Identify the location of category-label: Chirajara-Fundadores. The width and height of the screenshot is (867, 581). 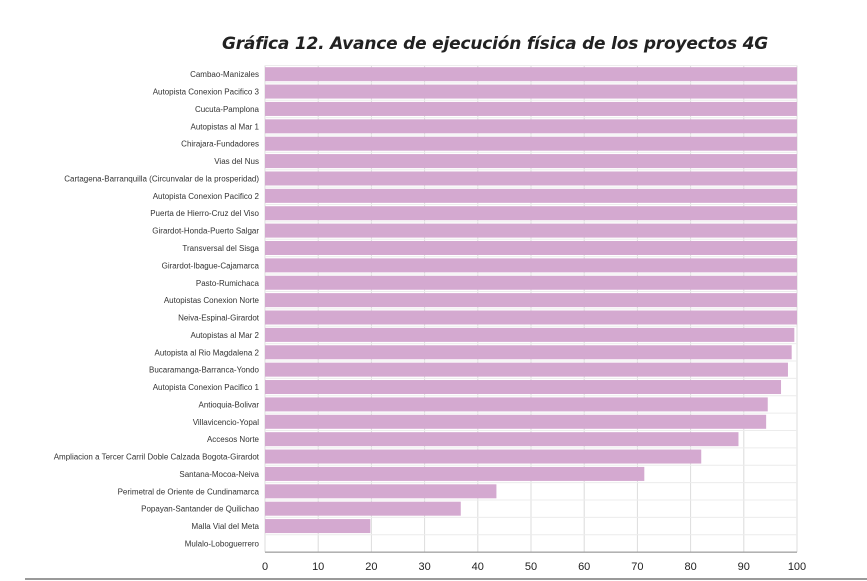
(220, 144).